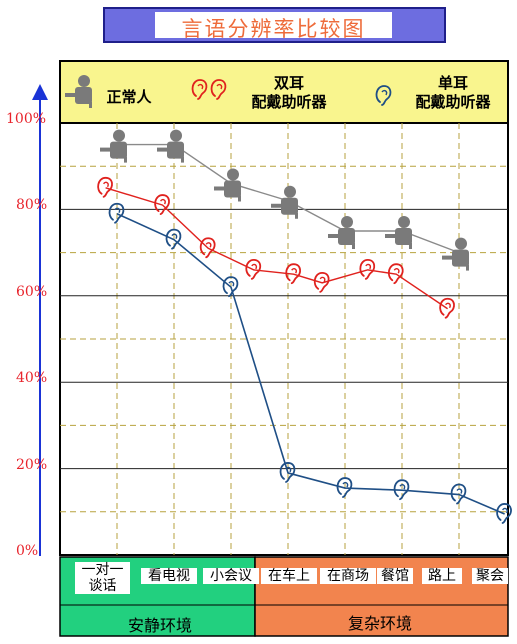 Image resolution: width=517 pixels, height=644 pixels. I want to click on group-label-complex: 复杂环境, so click(379, 623).